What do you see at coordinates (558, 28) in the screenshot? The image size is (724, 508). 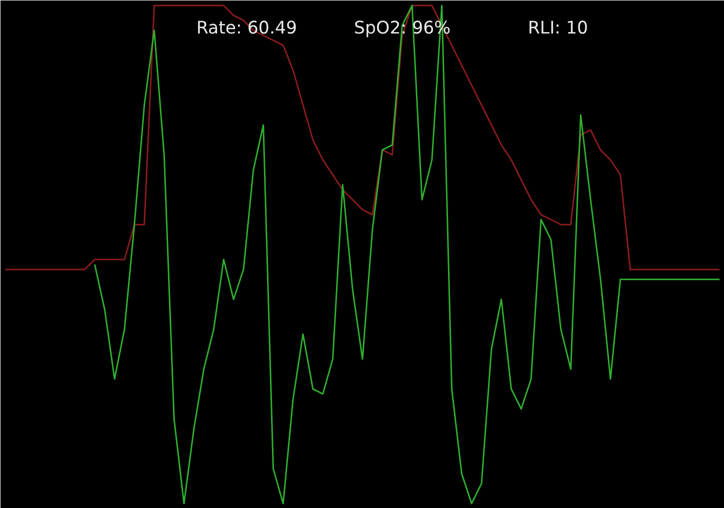 I see `annotation: RLI: 10` at bounding box center [558, 28].